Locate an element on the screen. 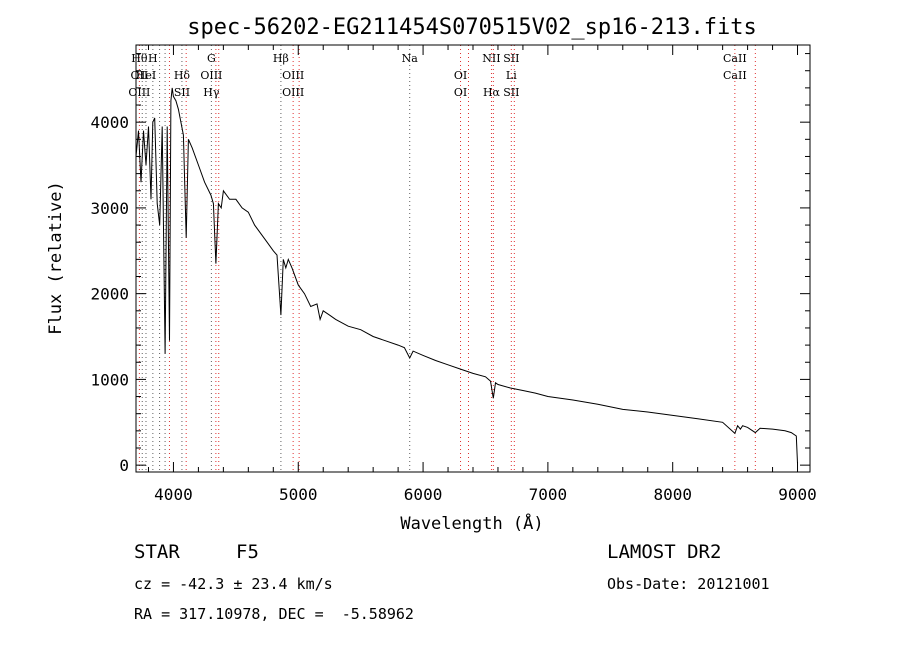  object-subclass: F5 is located at coordinates (247, 552).